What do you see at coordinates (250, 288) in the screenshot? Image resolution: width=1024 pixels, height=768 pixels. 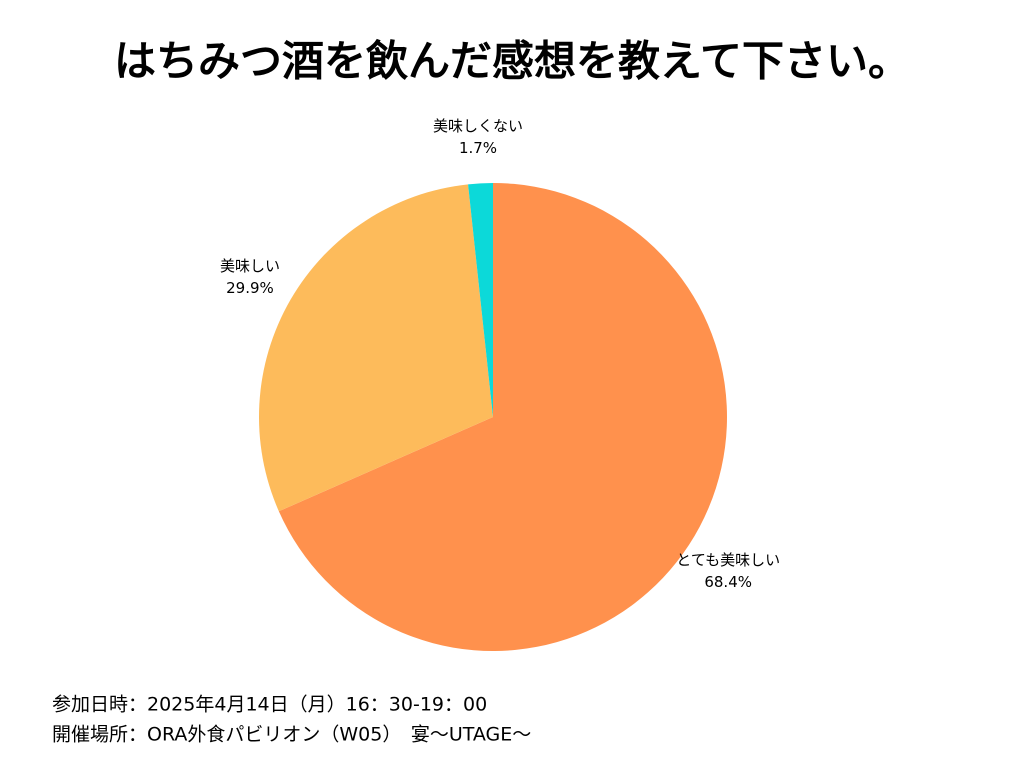 I see `value-label: 29.9%` at bounding box center [250, 288].